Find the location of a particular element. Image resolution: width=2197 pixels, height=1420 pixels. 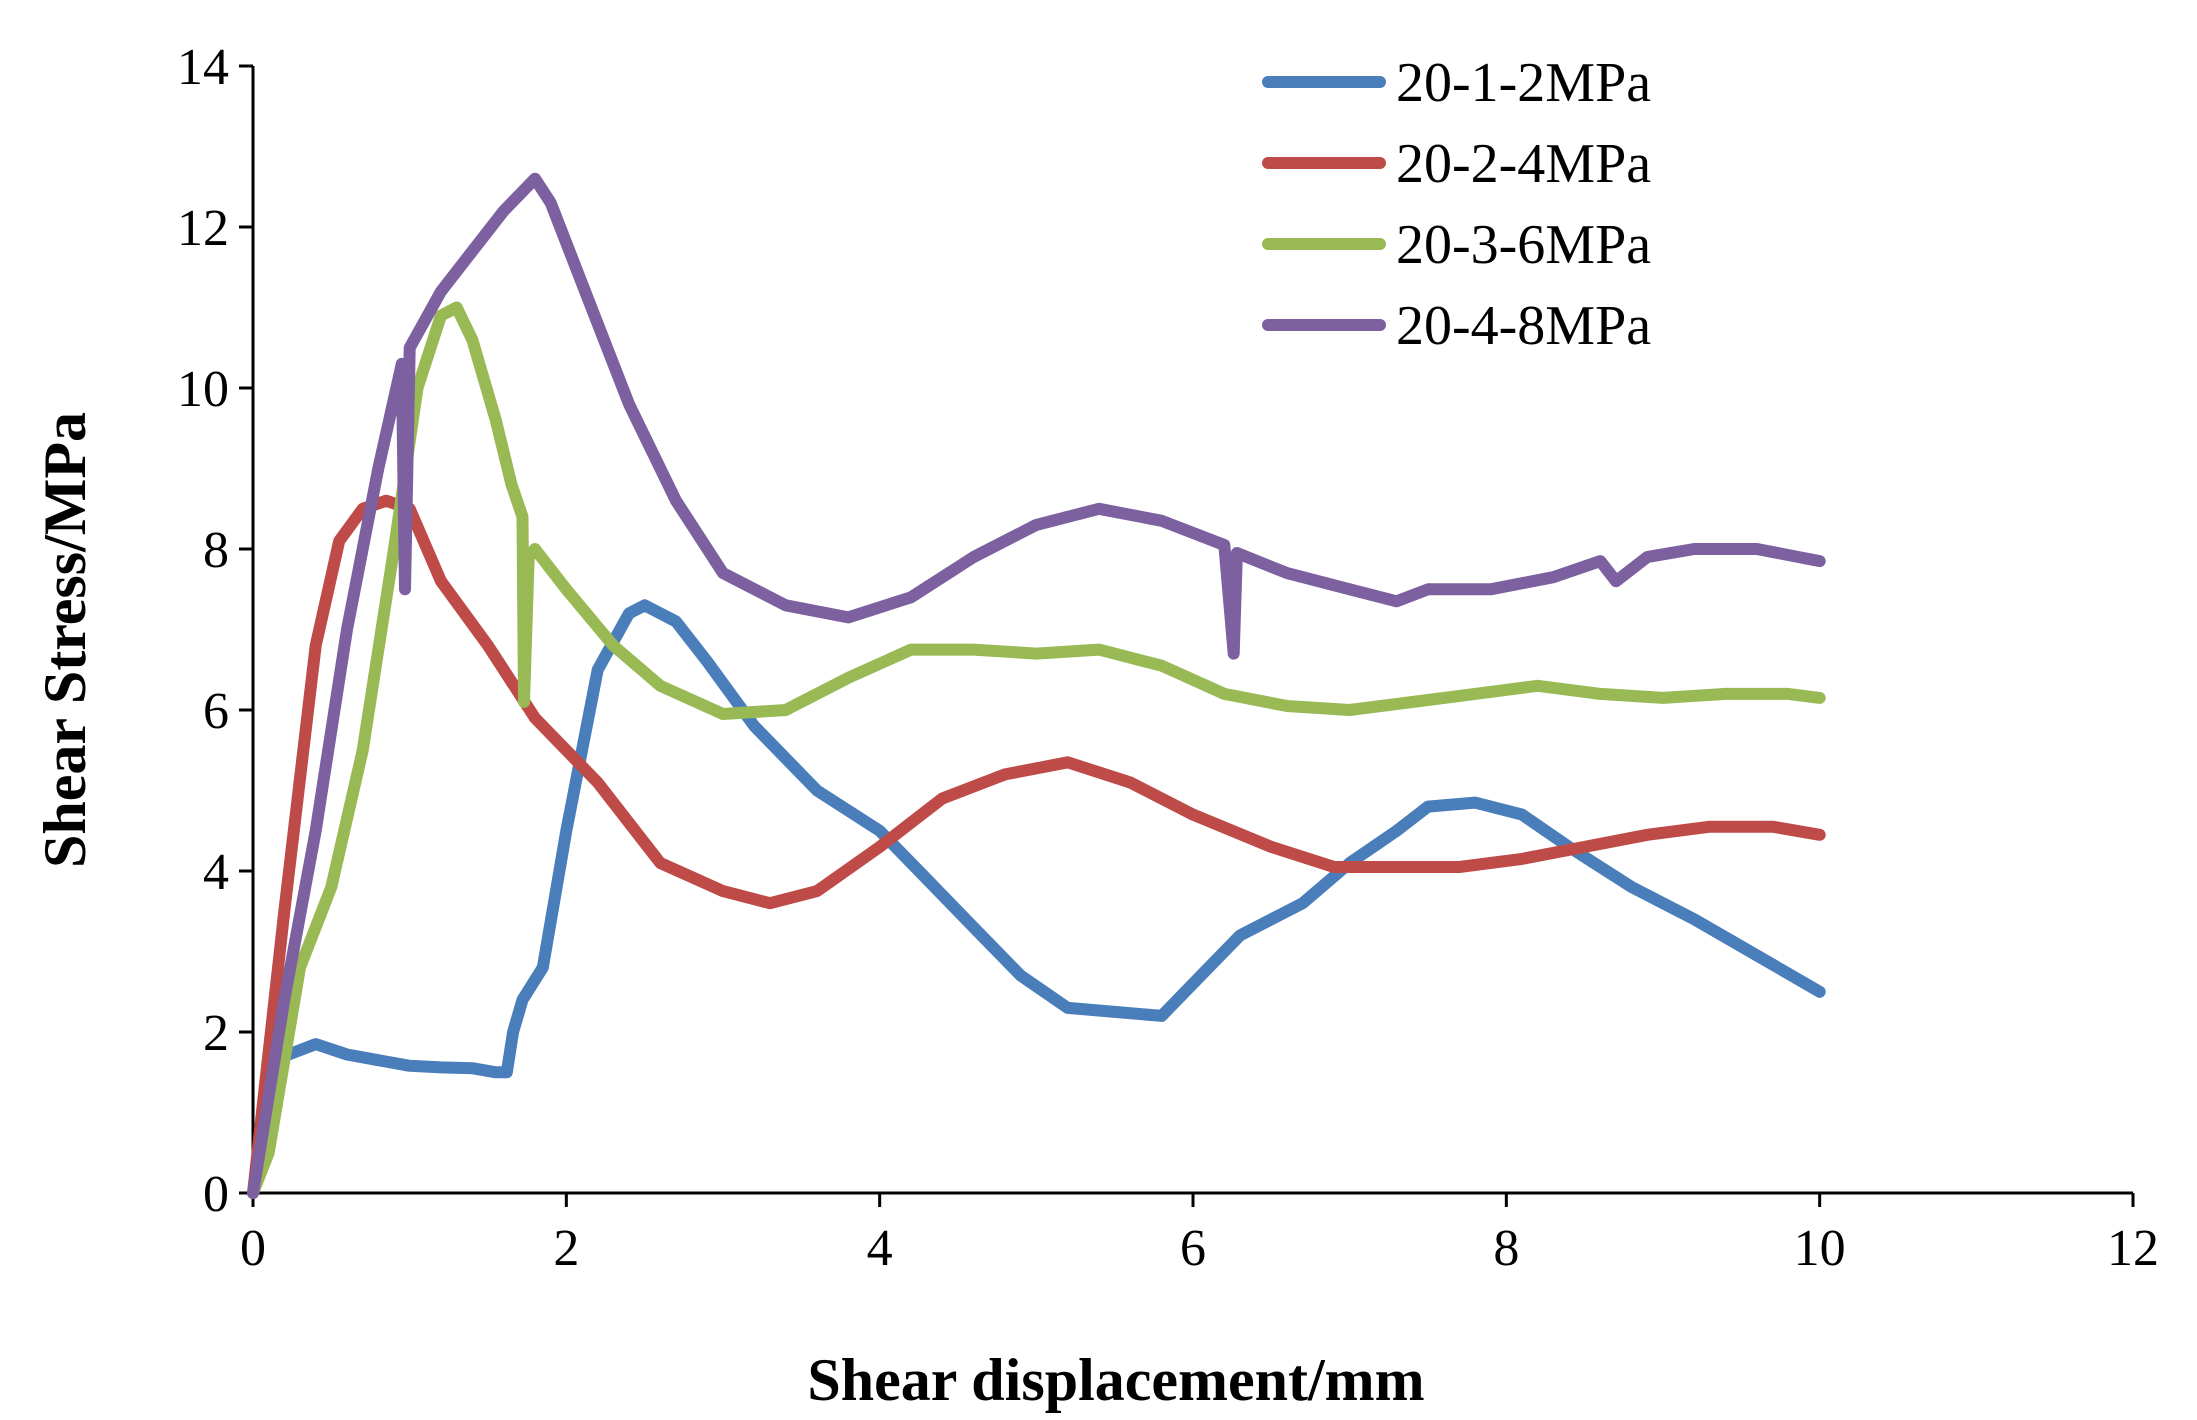

y-axis-title: Shear Stress/MPa is located at coordinates (65, 640).